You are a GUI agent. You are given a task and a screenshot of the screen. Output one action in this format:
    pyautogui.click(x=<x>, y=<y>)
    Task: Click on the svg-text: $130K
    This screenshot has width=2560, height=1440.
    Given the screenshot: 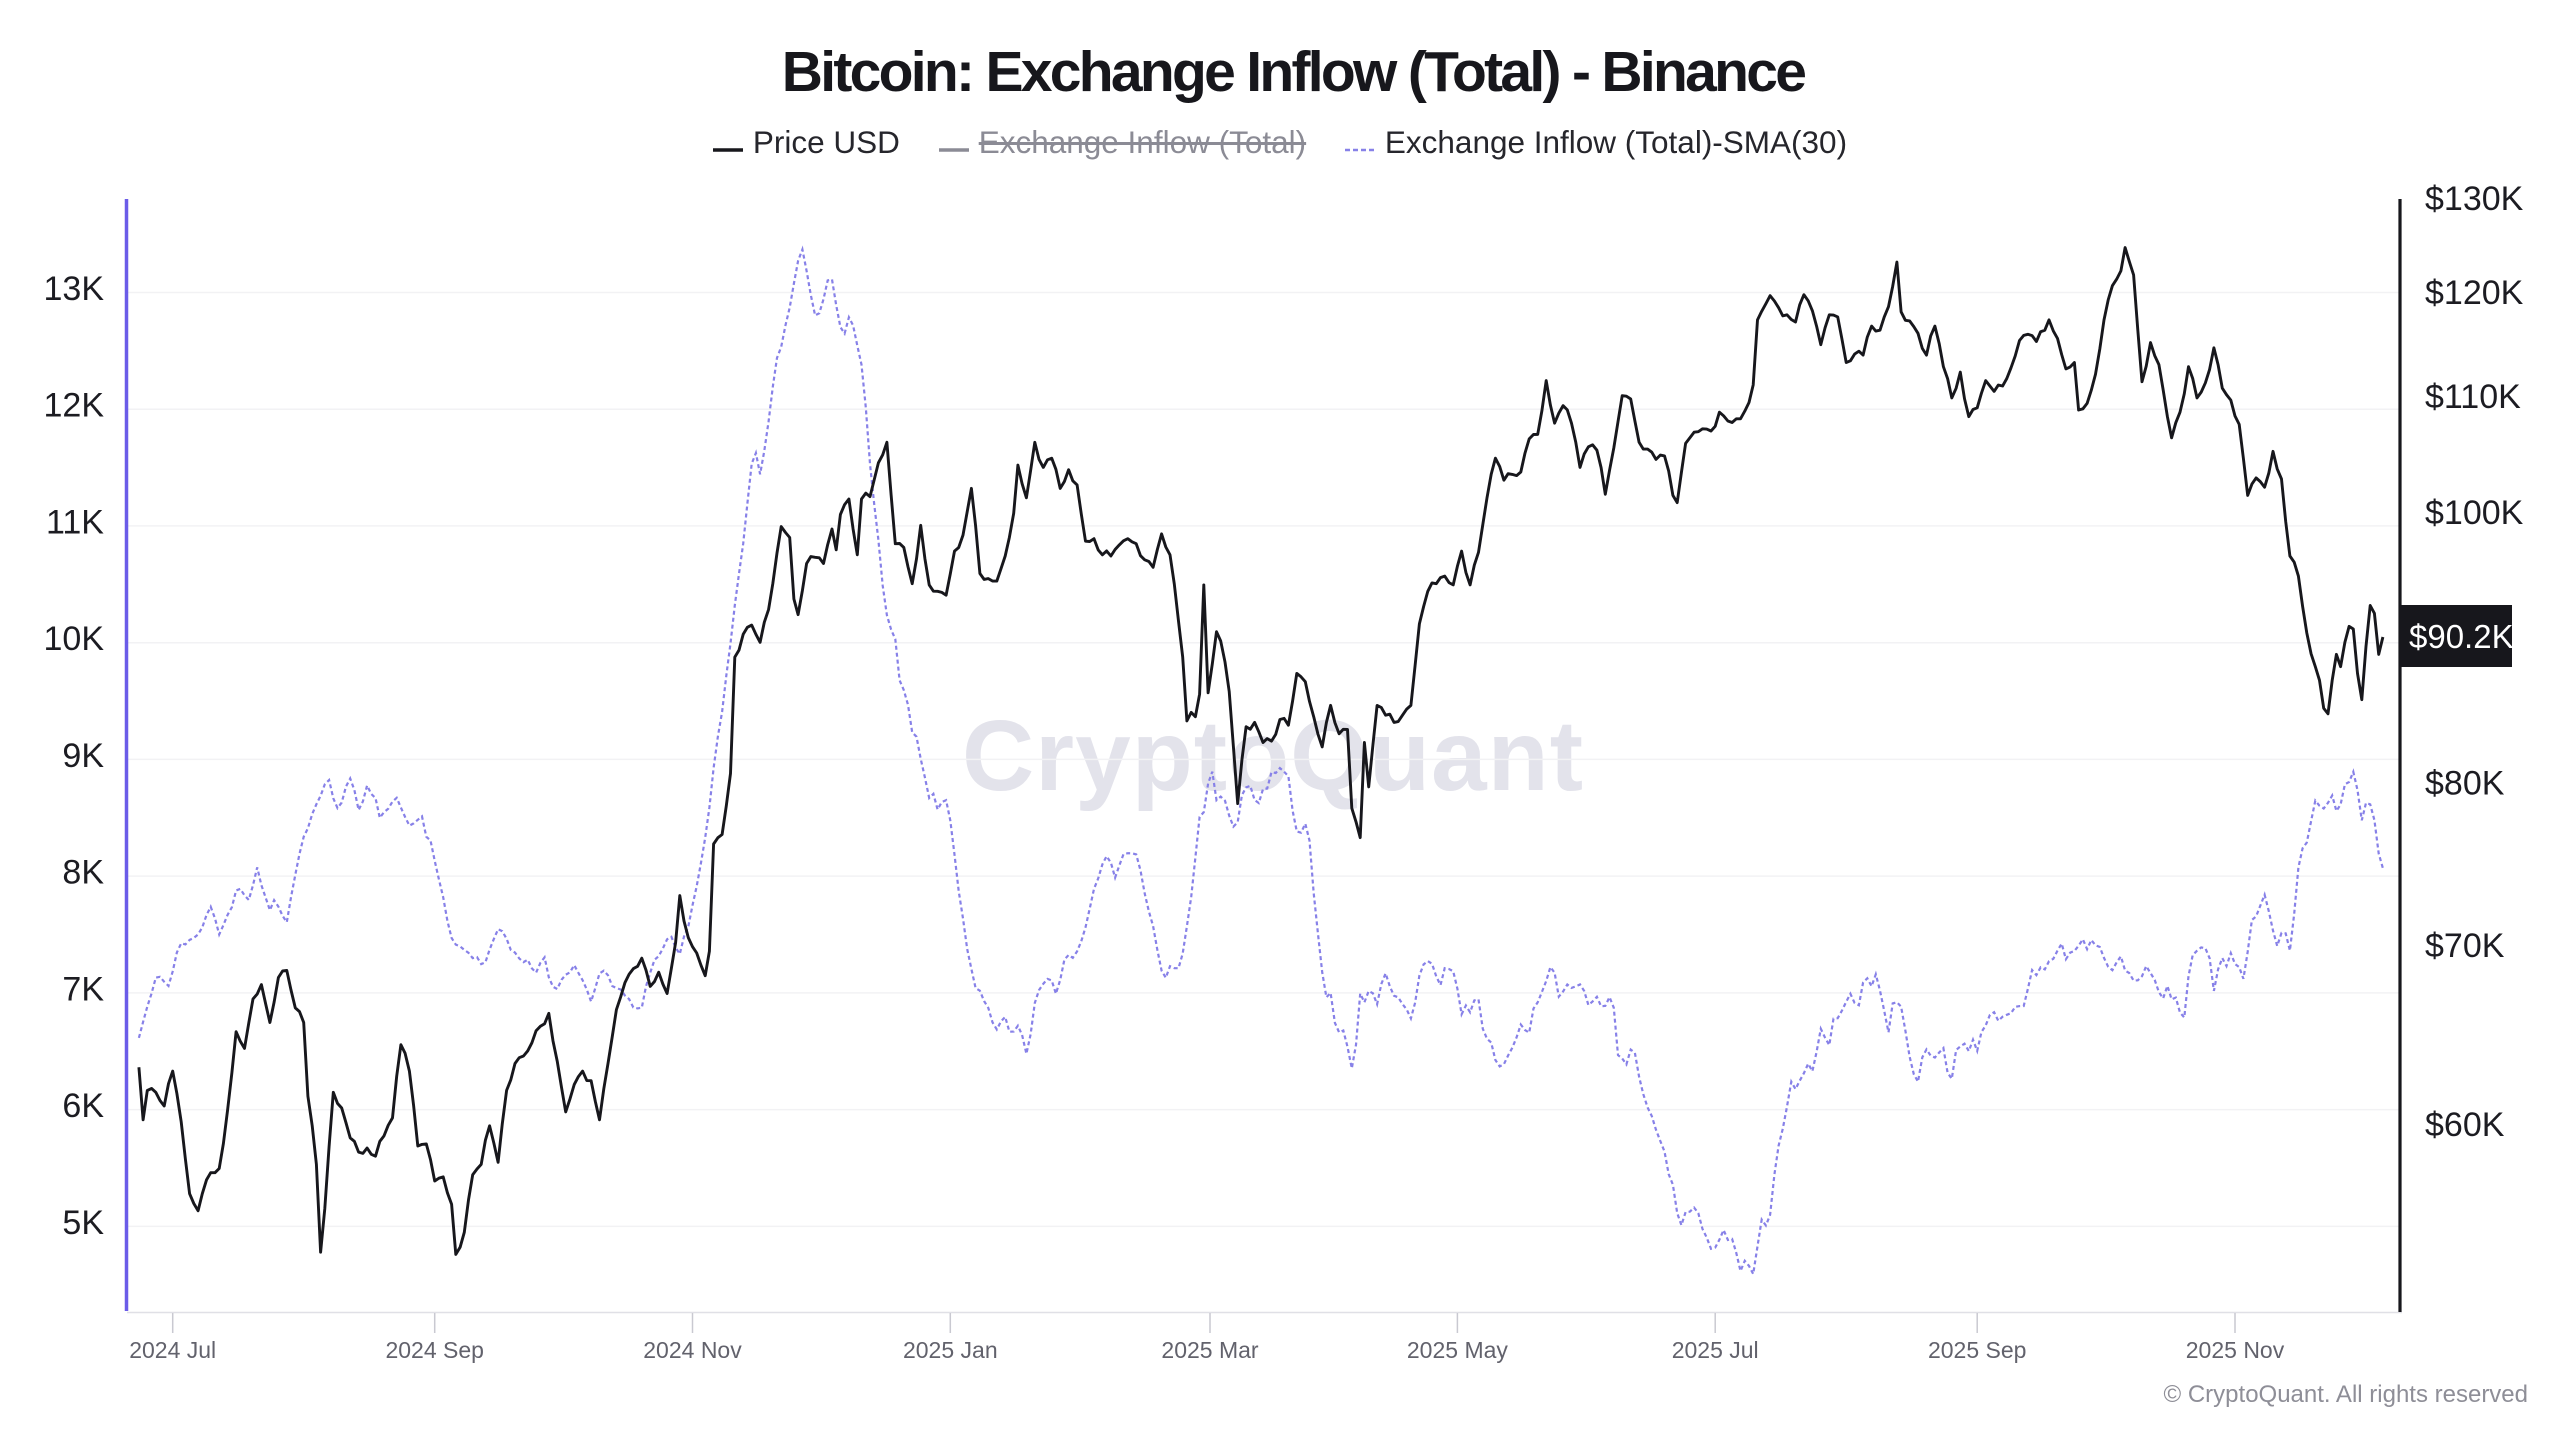 What is the action you would take?
    pyautogui.click(x=2474, y=199)
    